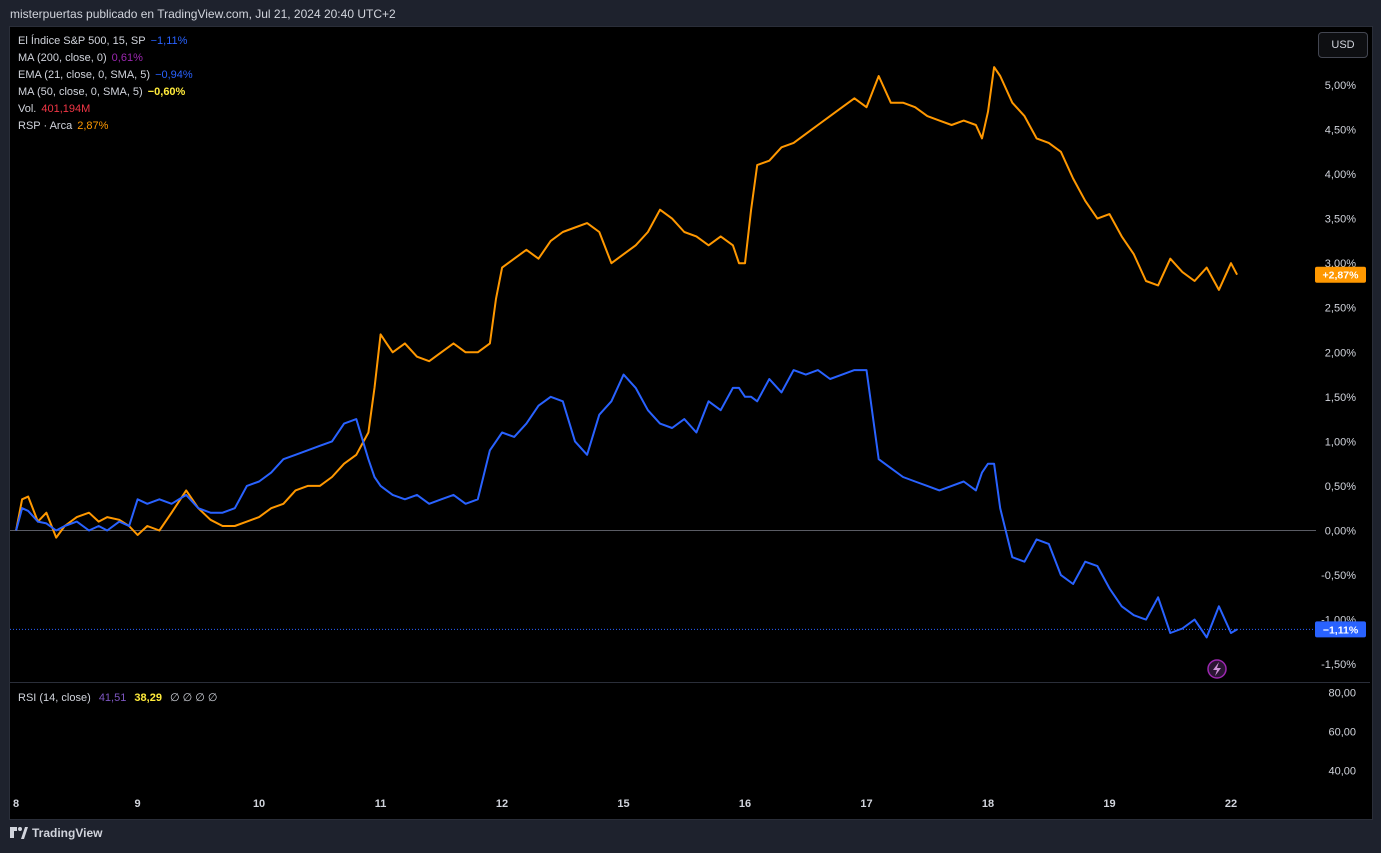  What do you see at coordinates (381, 804) in the screenshot?
I see `x-tick-label: 11` at bounding box center [381, 804].